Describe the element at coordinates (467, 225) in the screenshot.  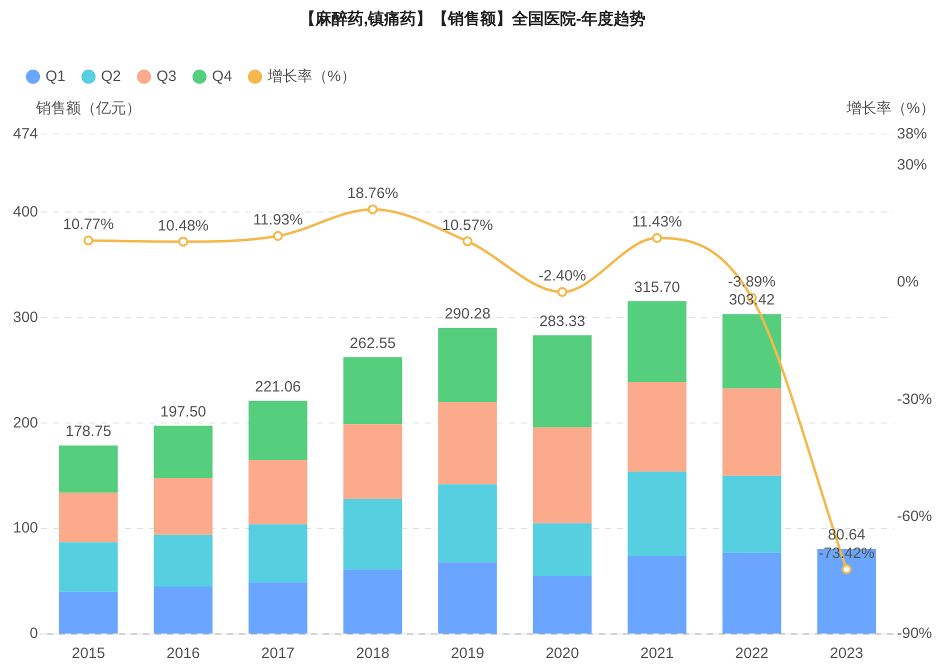
I see `data-label: 10.57%` at that location.